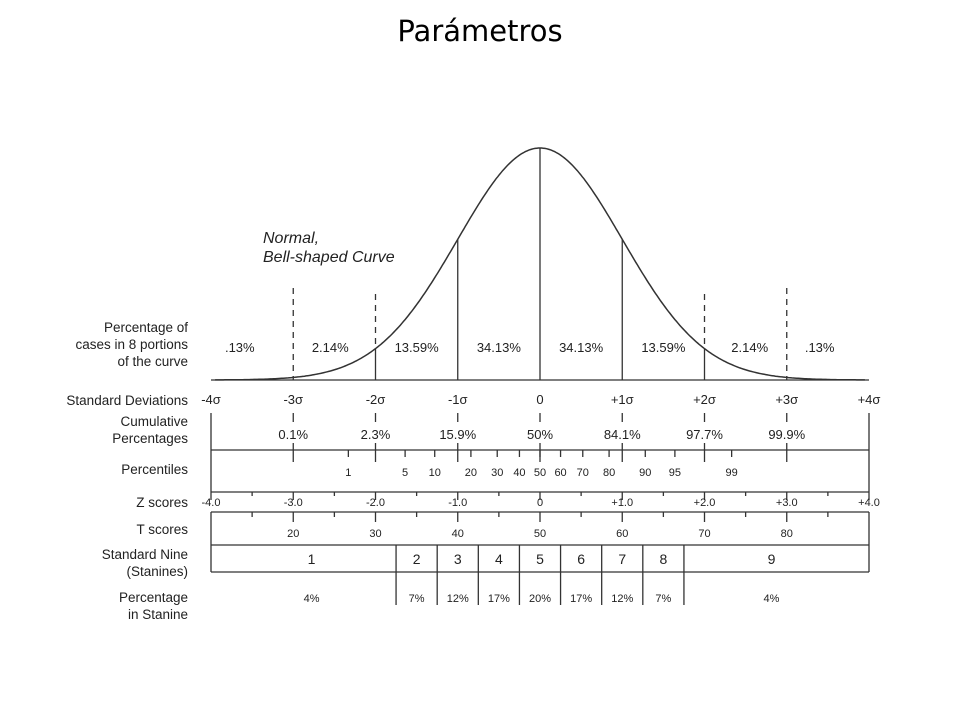  I want to click on z-score-label: +4.0, so click(869, 503).